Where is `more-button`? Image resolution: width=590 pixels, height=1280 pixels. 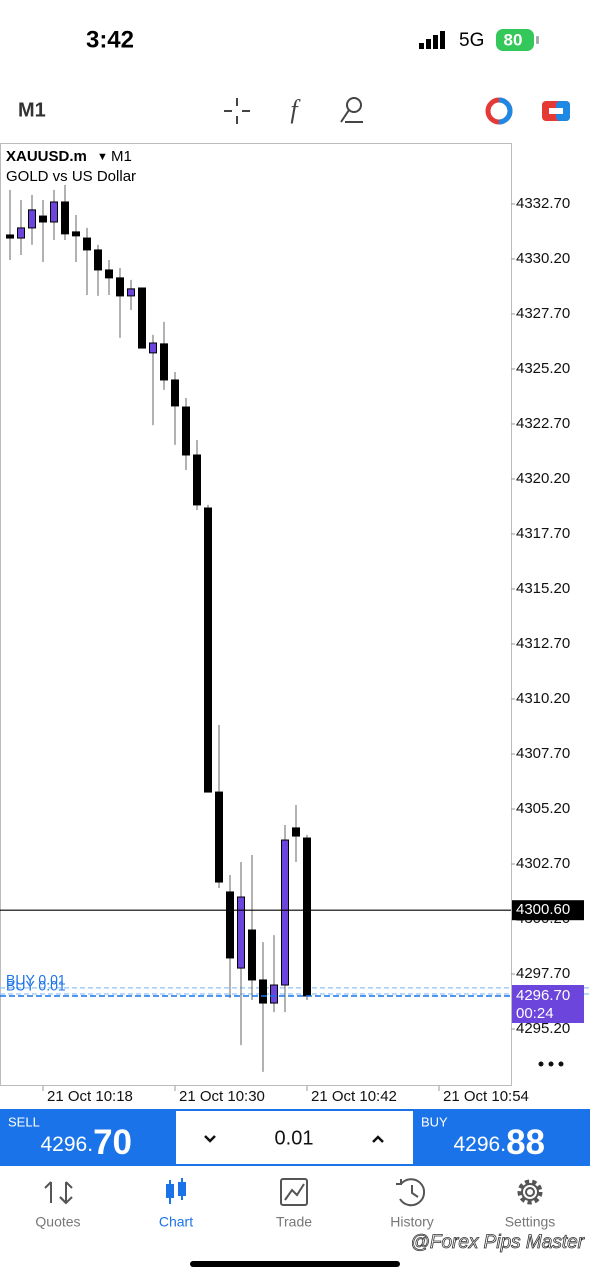 more-button is located at coordinates (551, 1064).